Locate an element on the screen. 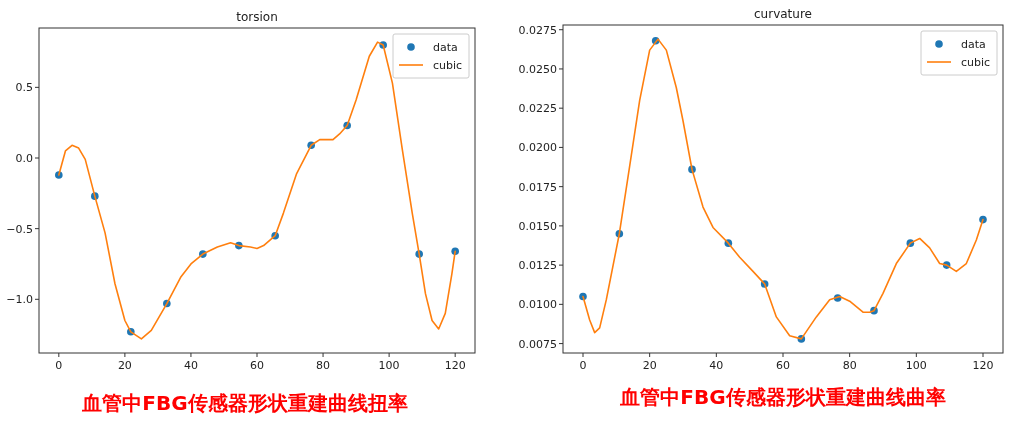  y-tick-label: 0.0125 is located at coordinates (537, 266).